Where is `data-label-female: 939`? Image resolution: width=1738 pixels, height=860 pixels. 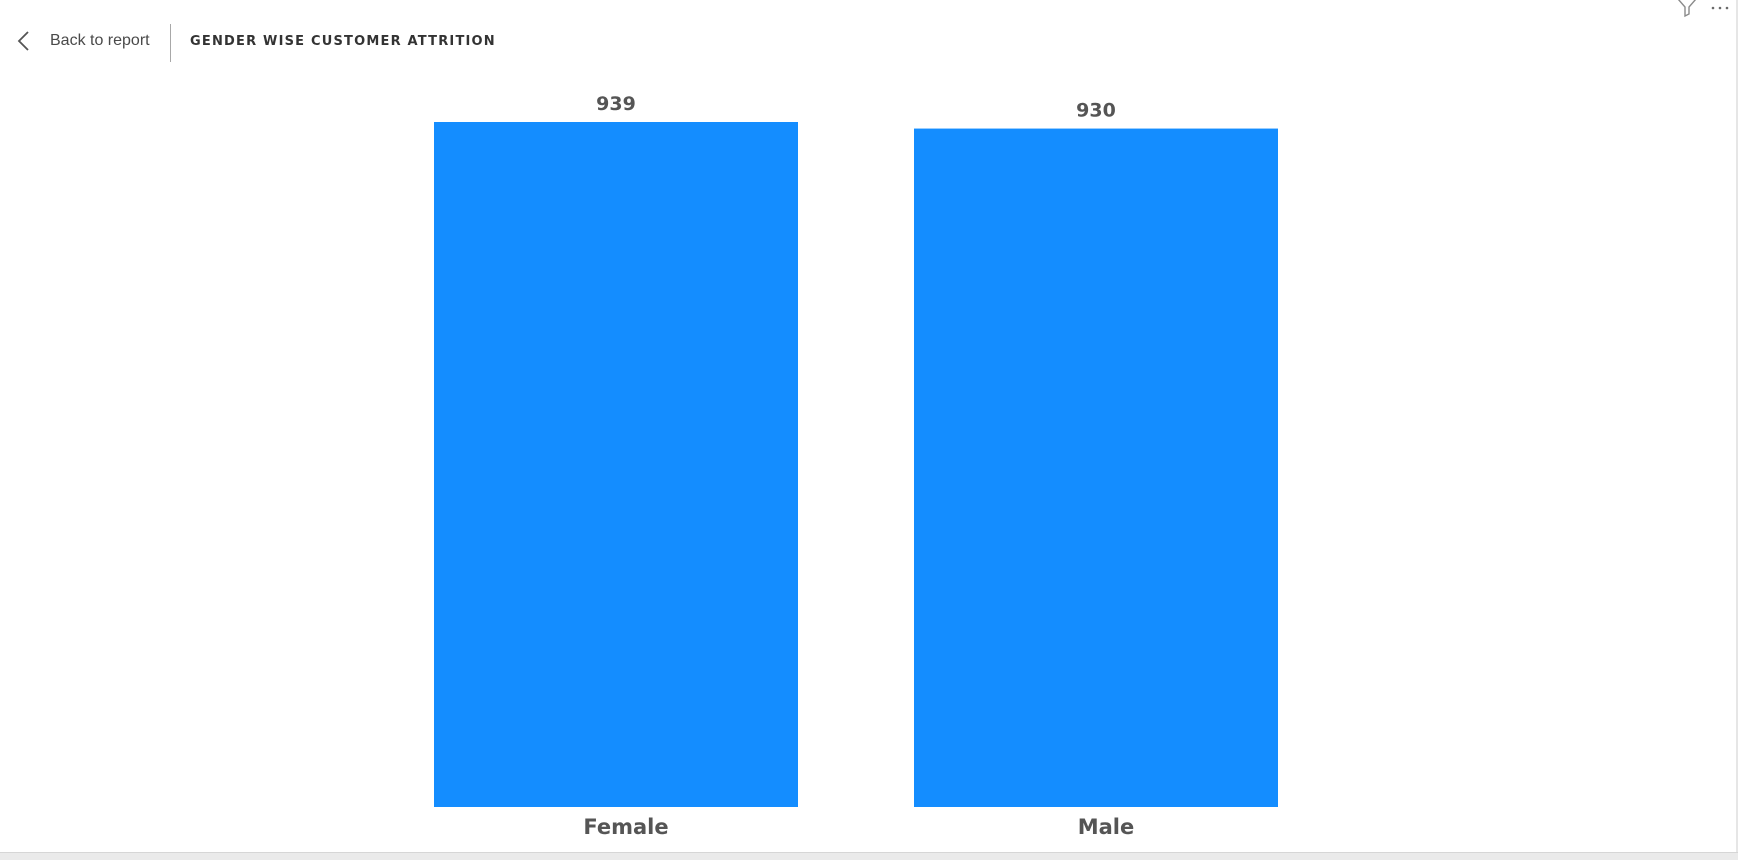 data-label-female: 939 is located at coordinates (616, 104).